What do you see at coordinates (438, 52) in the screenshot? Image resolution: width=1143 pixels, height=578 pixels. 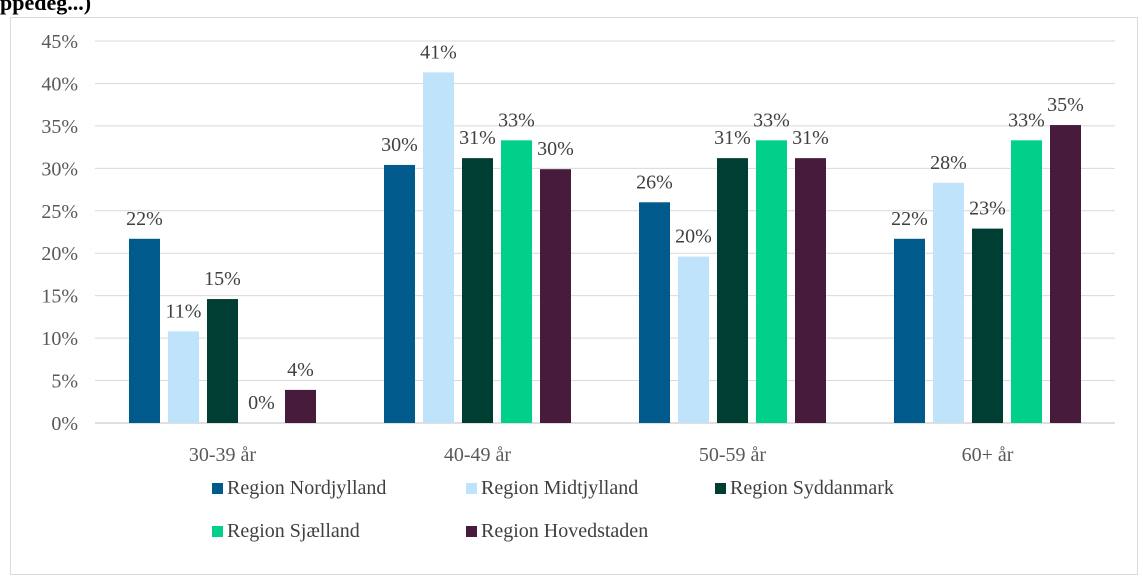 I see `data-label: 41%` at bounding box center [438, 52].